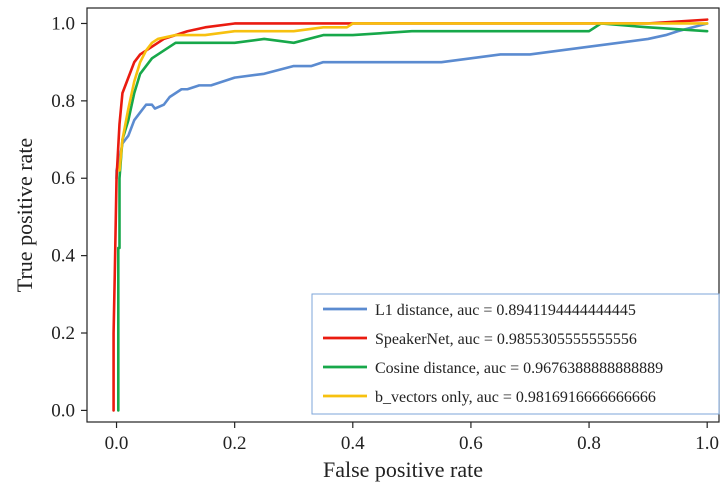 This screenshot has height=486, width=721. I want to click on y-tick-label: 0.6, so click(63, 178).